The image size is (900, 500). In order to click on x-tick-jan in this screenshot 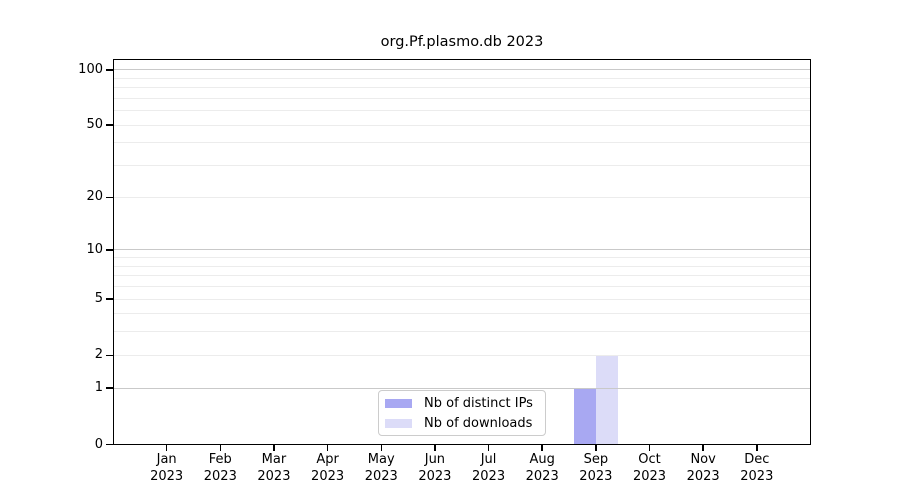, I will do `click(166, 448)`.